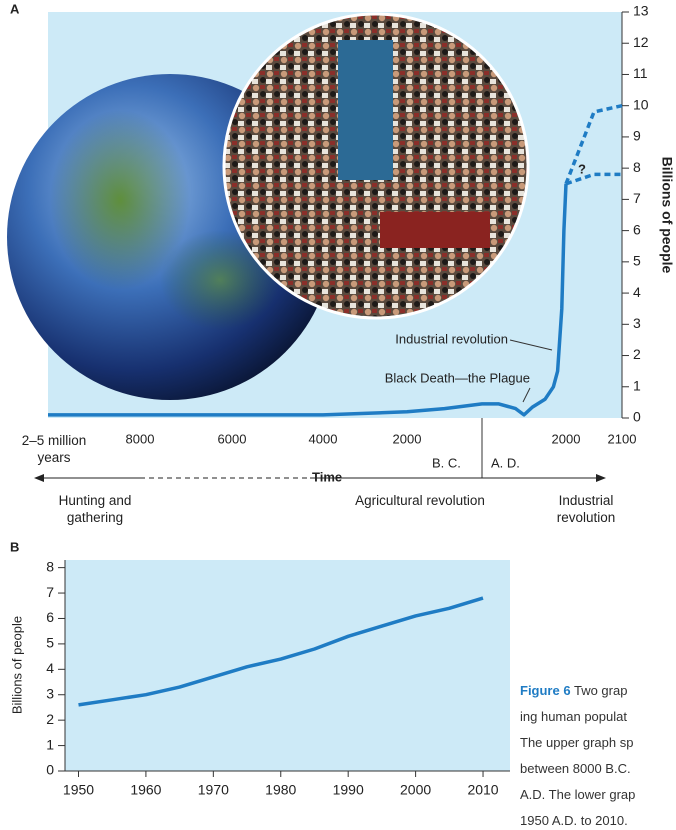  Describe the element at coordinates (54, 449) in the screenshot. I see `x-start-label: 2–5 million years` at that location.